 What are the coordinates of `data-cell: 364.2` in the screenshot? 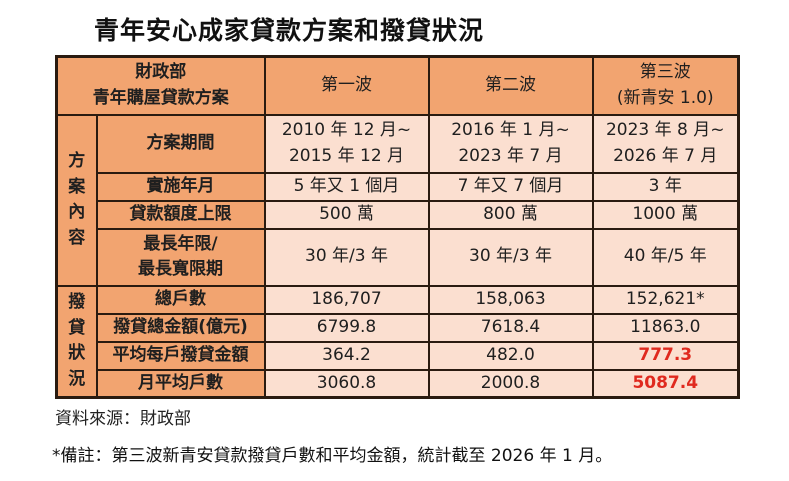 It's located at (346, 355).